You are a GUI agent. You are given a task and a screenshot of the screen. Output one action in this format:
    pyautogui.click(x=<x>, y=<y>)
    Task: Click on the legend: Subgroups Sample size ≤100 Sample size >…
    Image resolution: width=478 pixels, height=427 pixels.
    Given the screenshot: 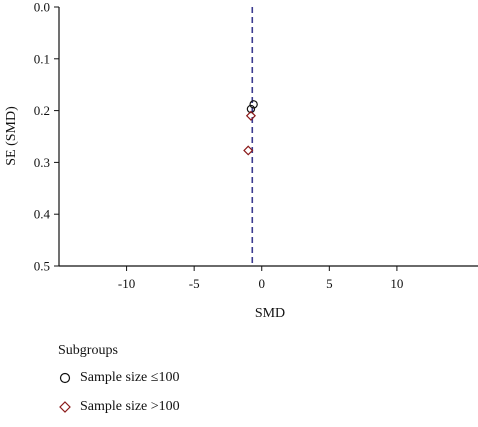 What is the action you would take?
    pyautogui.click(x=119, y=385)
    